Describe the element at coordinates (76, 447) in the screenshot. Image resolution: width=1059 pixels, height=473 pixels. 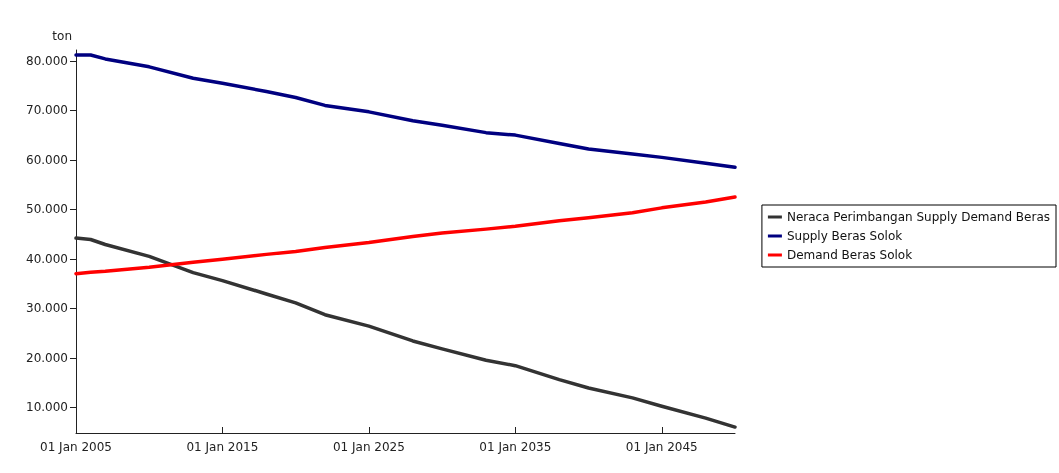
I see `x-tick-label: 01 Jan 2005` at that location.